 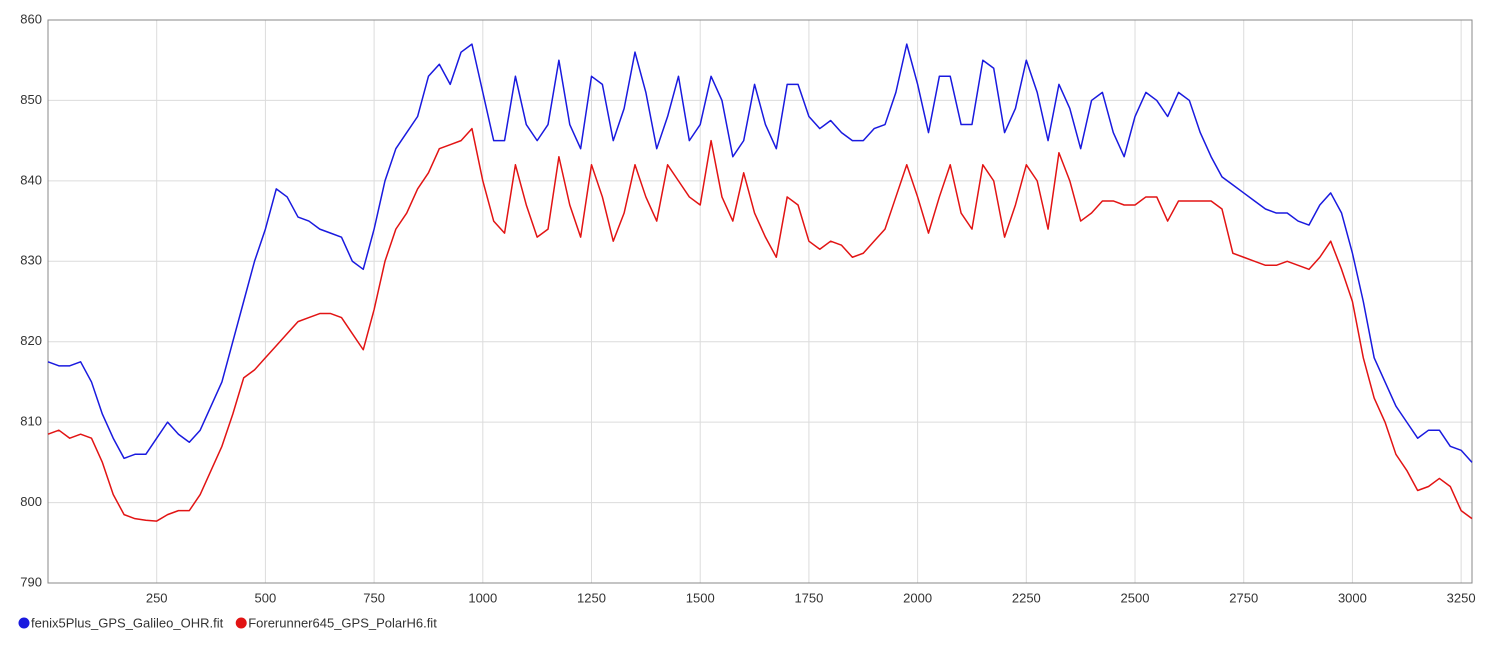 What do you see at coordinates (31, 501) in the screenshot?
I see `y-tick-label: 800` at bounding box center [31, 501].